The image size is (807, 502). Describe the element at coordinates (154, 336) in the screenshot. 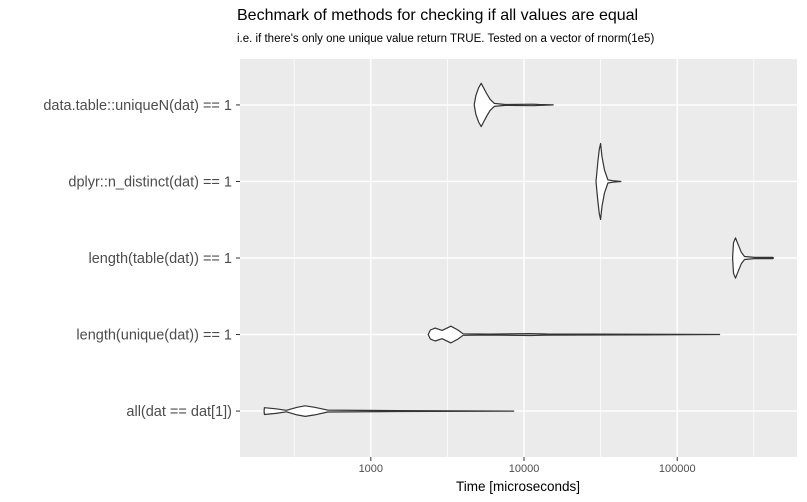

I see `y-tick-label: length(unique(dat)) == 1` at that location.